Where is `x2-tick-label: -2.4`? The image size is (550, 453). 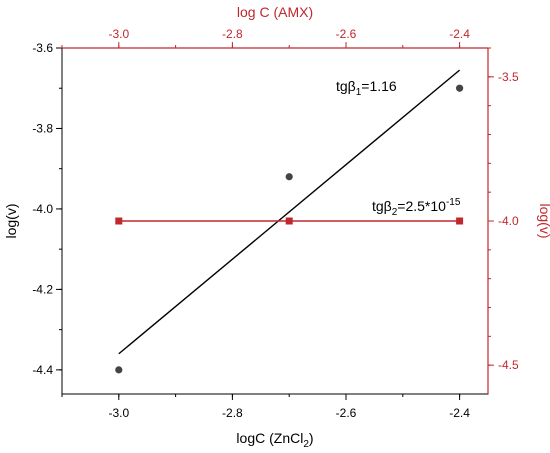 x2-tick-label: -2.4 is located at coordinates (459, 34).